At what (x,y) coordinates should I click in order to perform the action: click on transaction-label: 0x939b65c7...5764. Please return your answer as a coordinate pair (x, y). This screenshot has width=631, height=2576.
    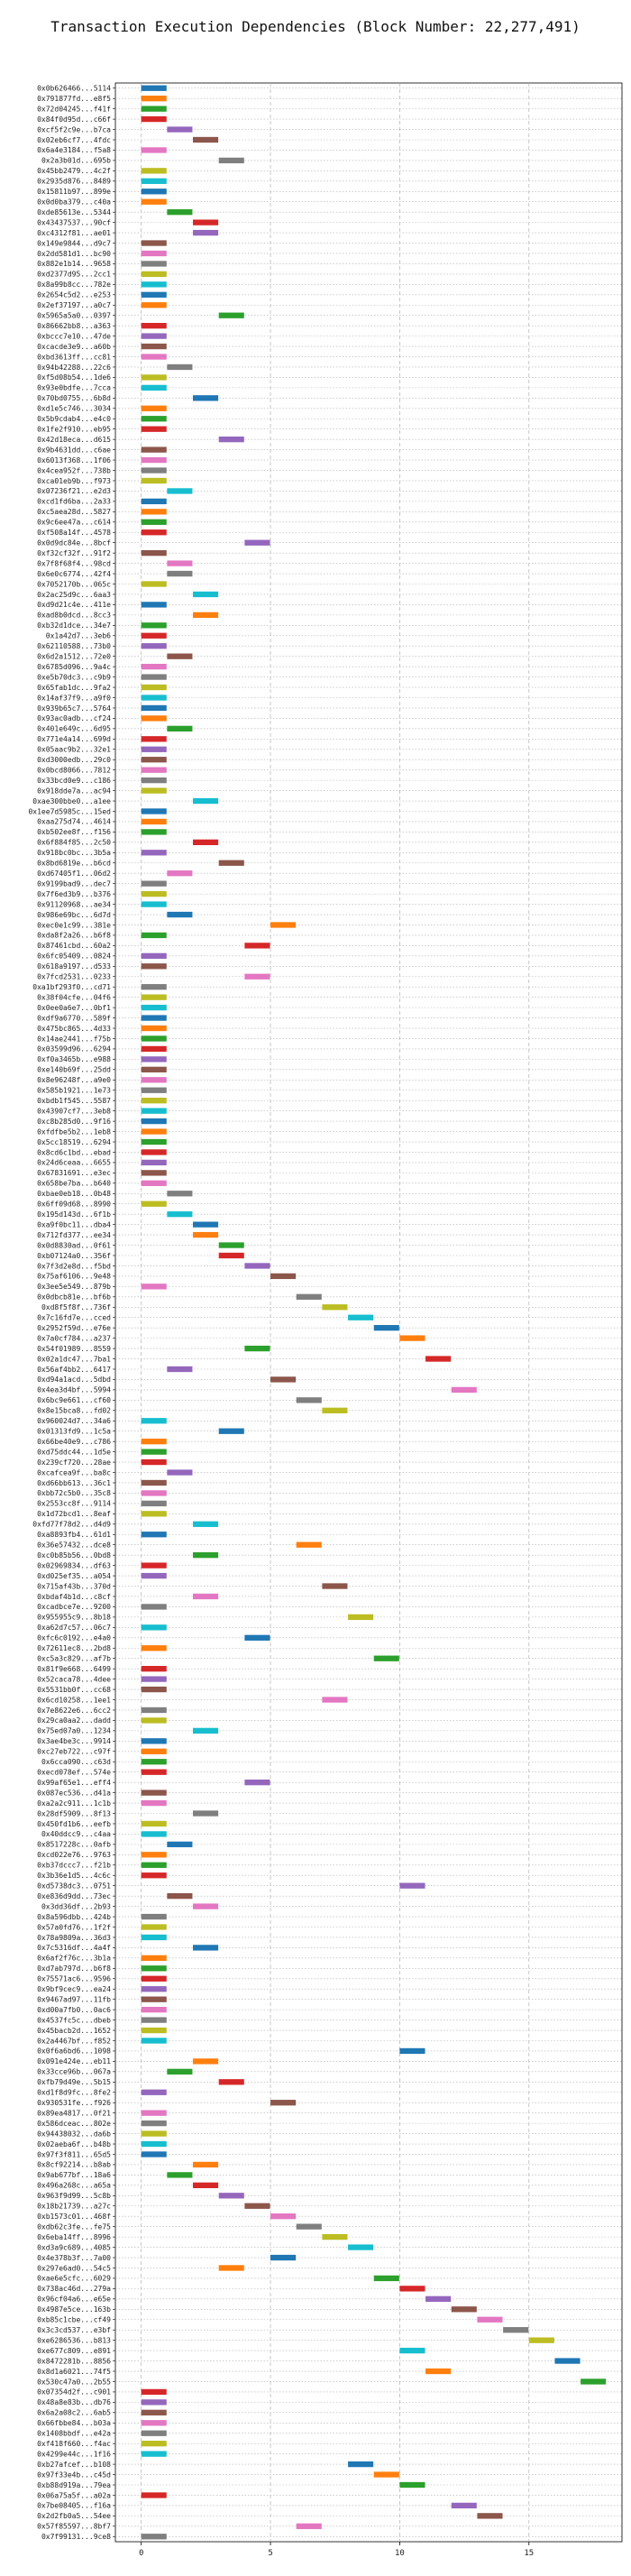
    Looking at the image, I should click on (74, 708).